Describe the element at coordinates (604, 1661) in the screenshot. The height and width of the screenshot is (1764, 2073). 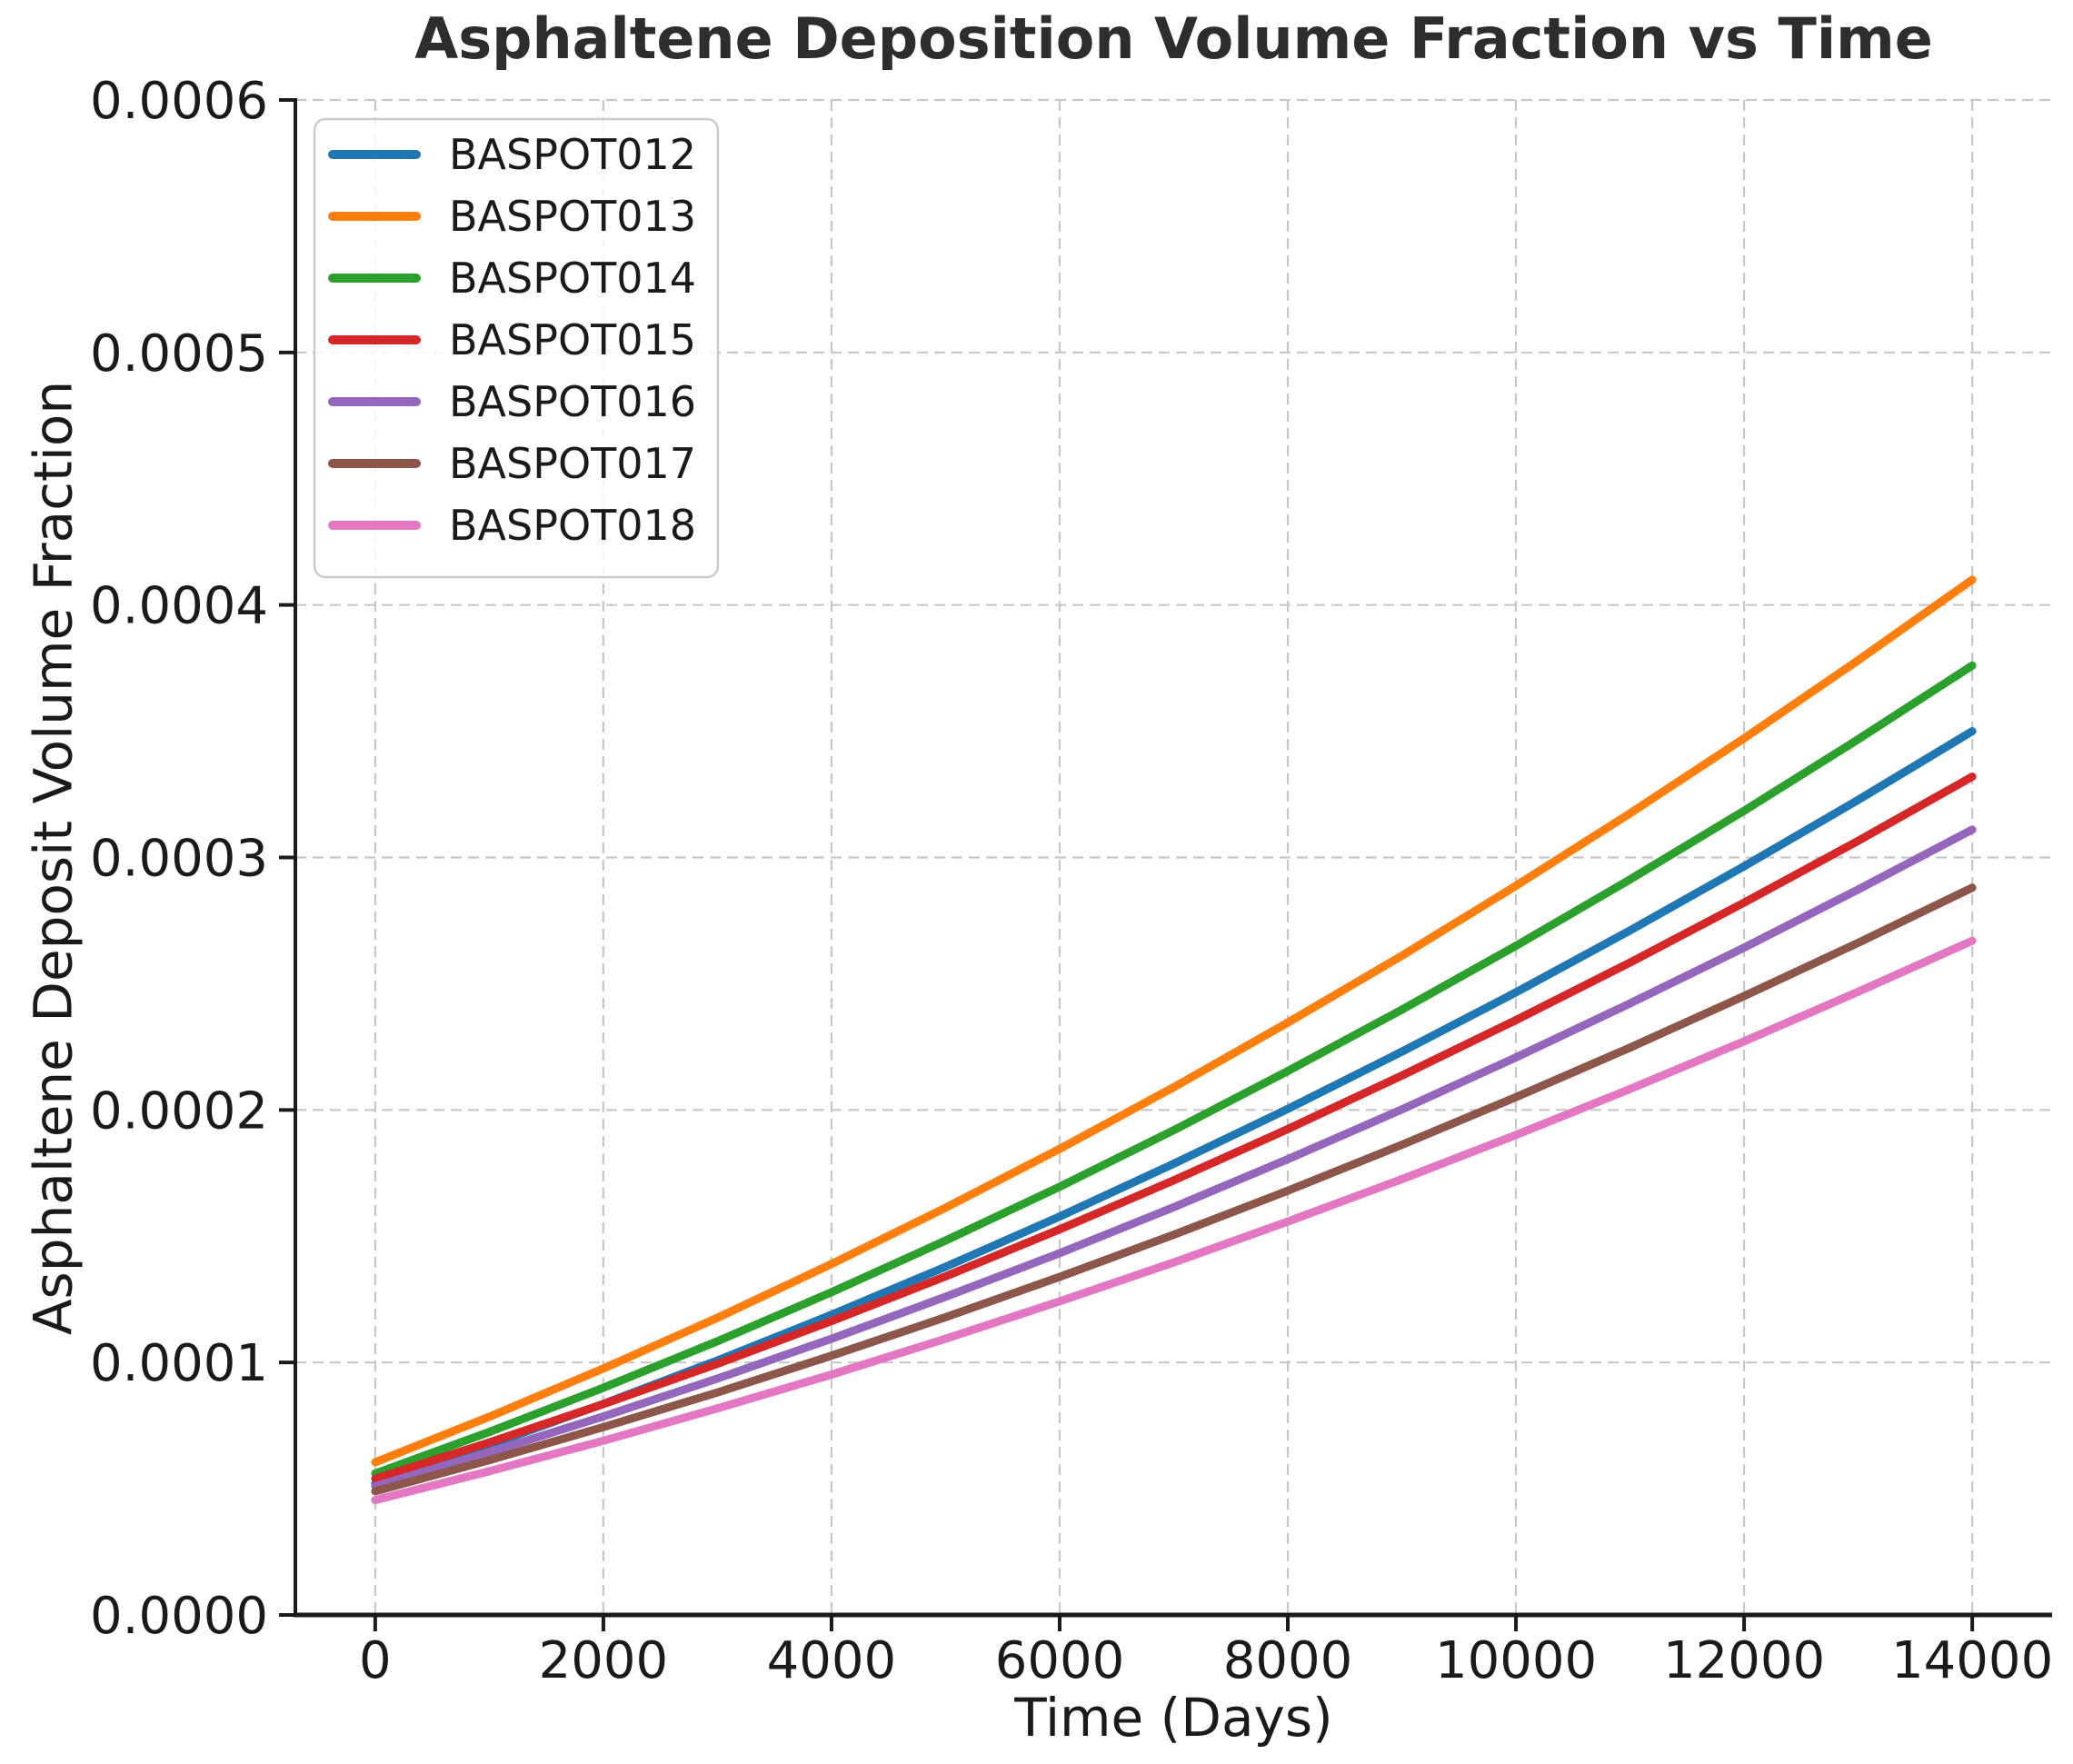
I see `x-tick-label: 2000` at that location.